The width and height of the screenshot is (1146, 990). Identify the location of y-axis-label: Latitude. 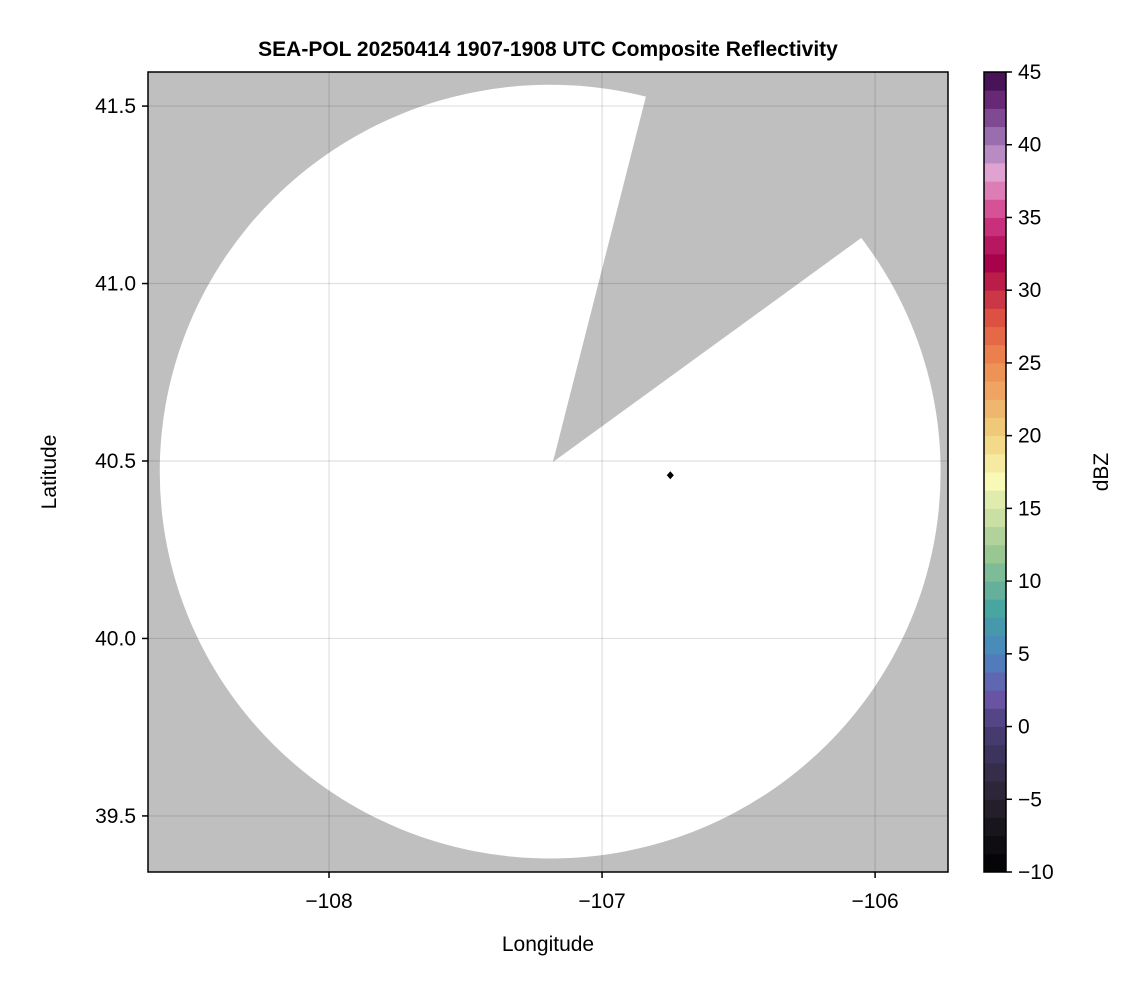
(49, 472).